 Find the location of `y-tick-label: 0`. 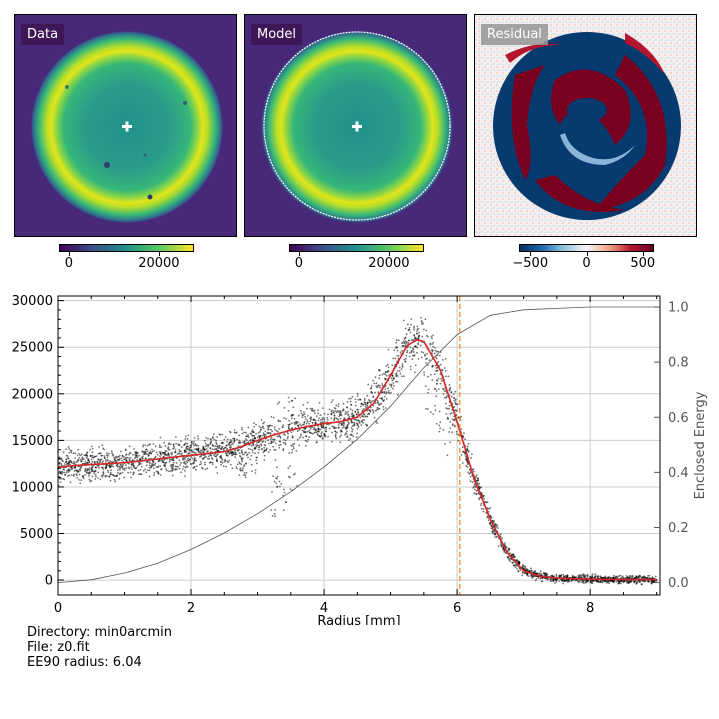

y-tick-label: 0 is located at coordinates (49, 581).